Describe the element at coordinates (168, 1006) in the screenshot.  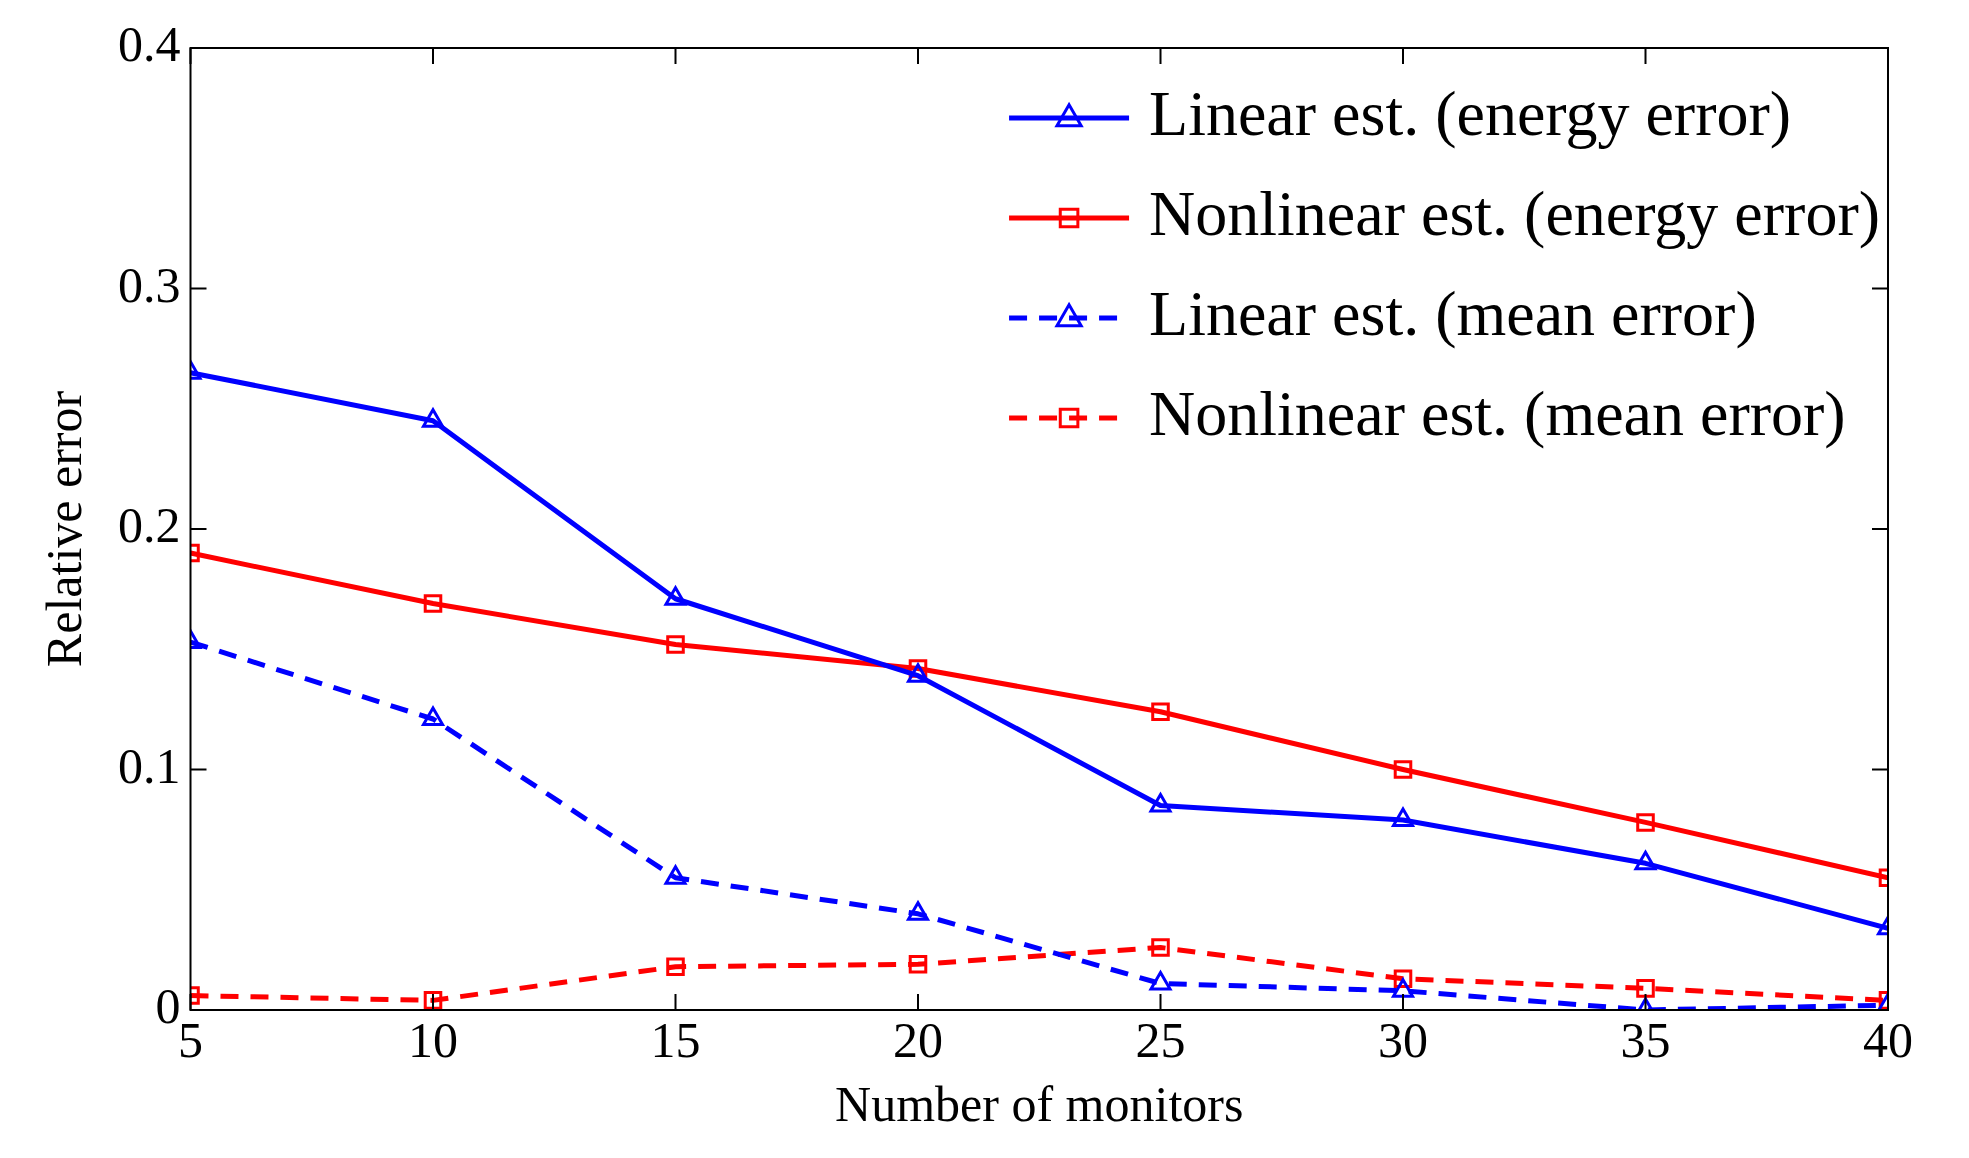
I see `y-tick-label: 0` at that location.